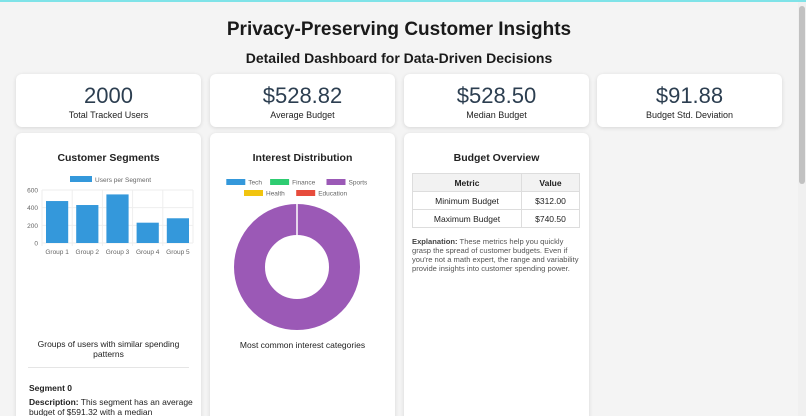 This screenshot has width=806, height=416. Describe the element at coordinates (178, 252) in the screenshot. I see `x-tick-label: Group 5` at that location.